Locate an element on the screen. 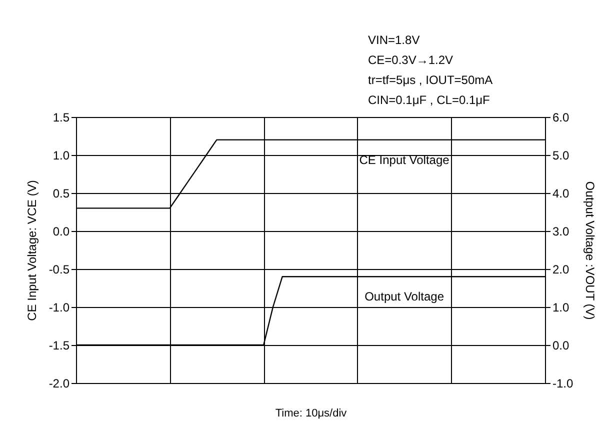  y2-tick-label: 3.0 is located at coordinates (561, 231).